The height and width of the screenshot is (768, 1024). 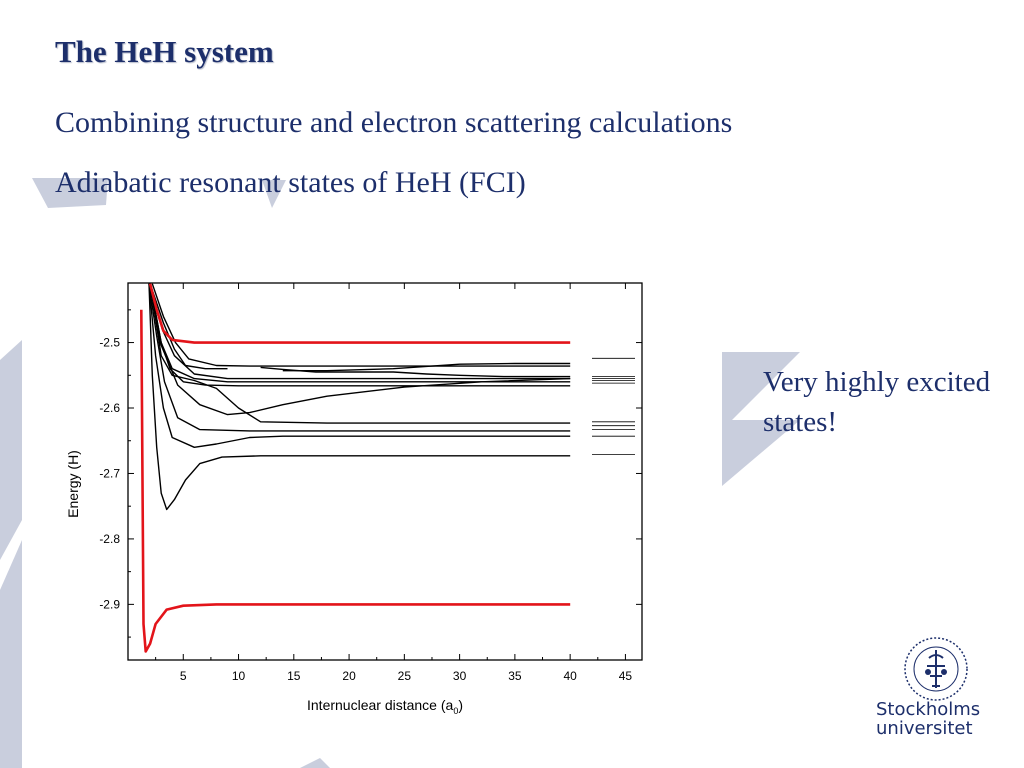 I want to click on university-name-line-1: Stockholms, so click(x=928, y=709).